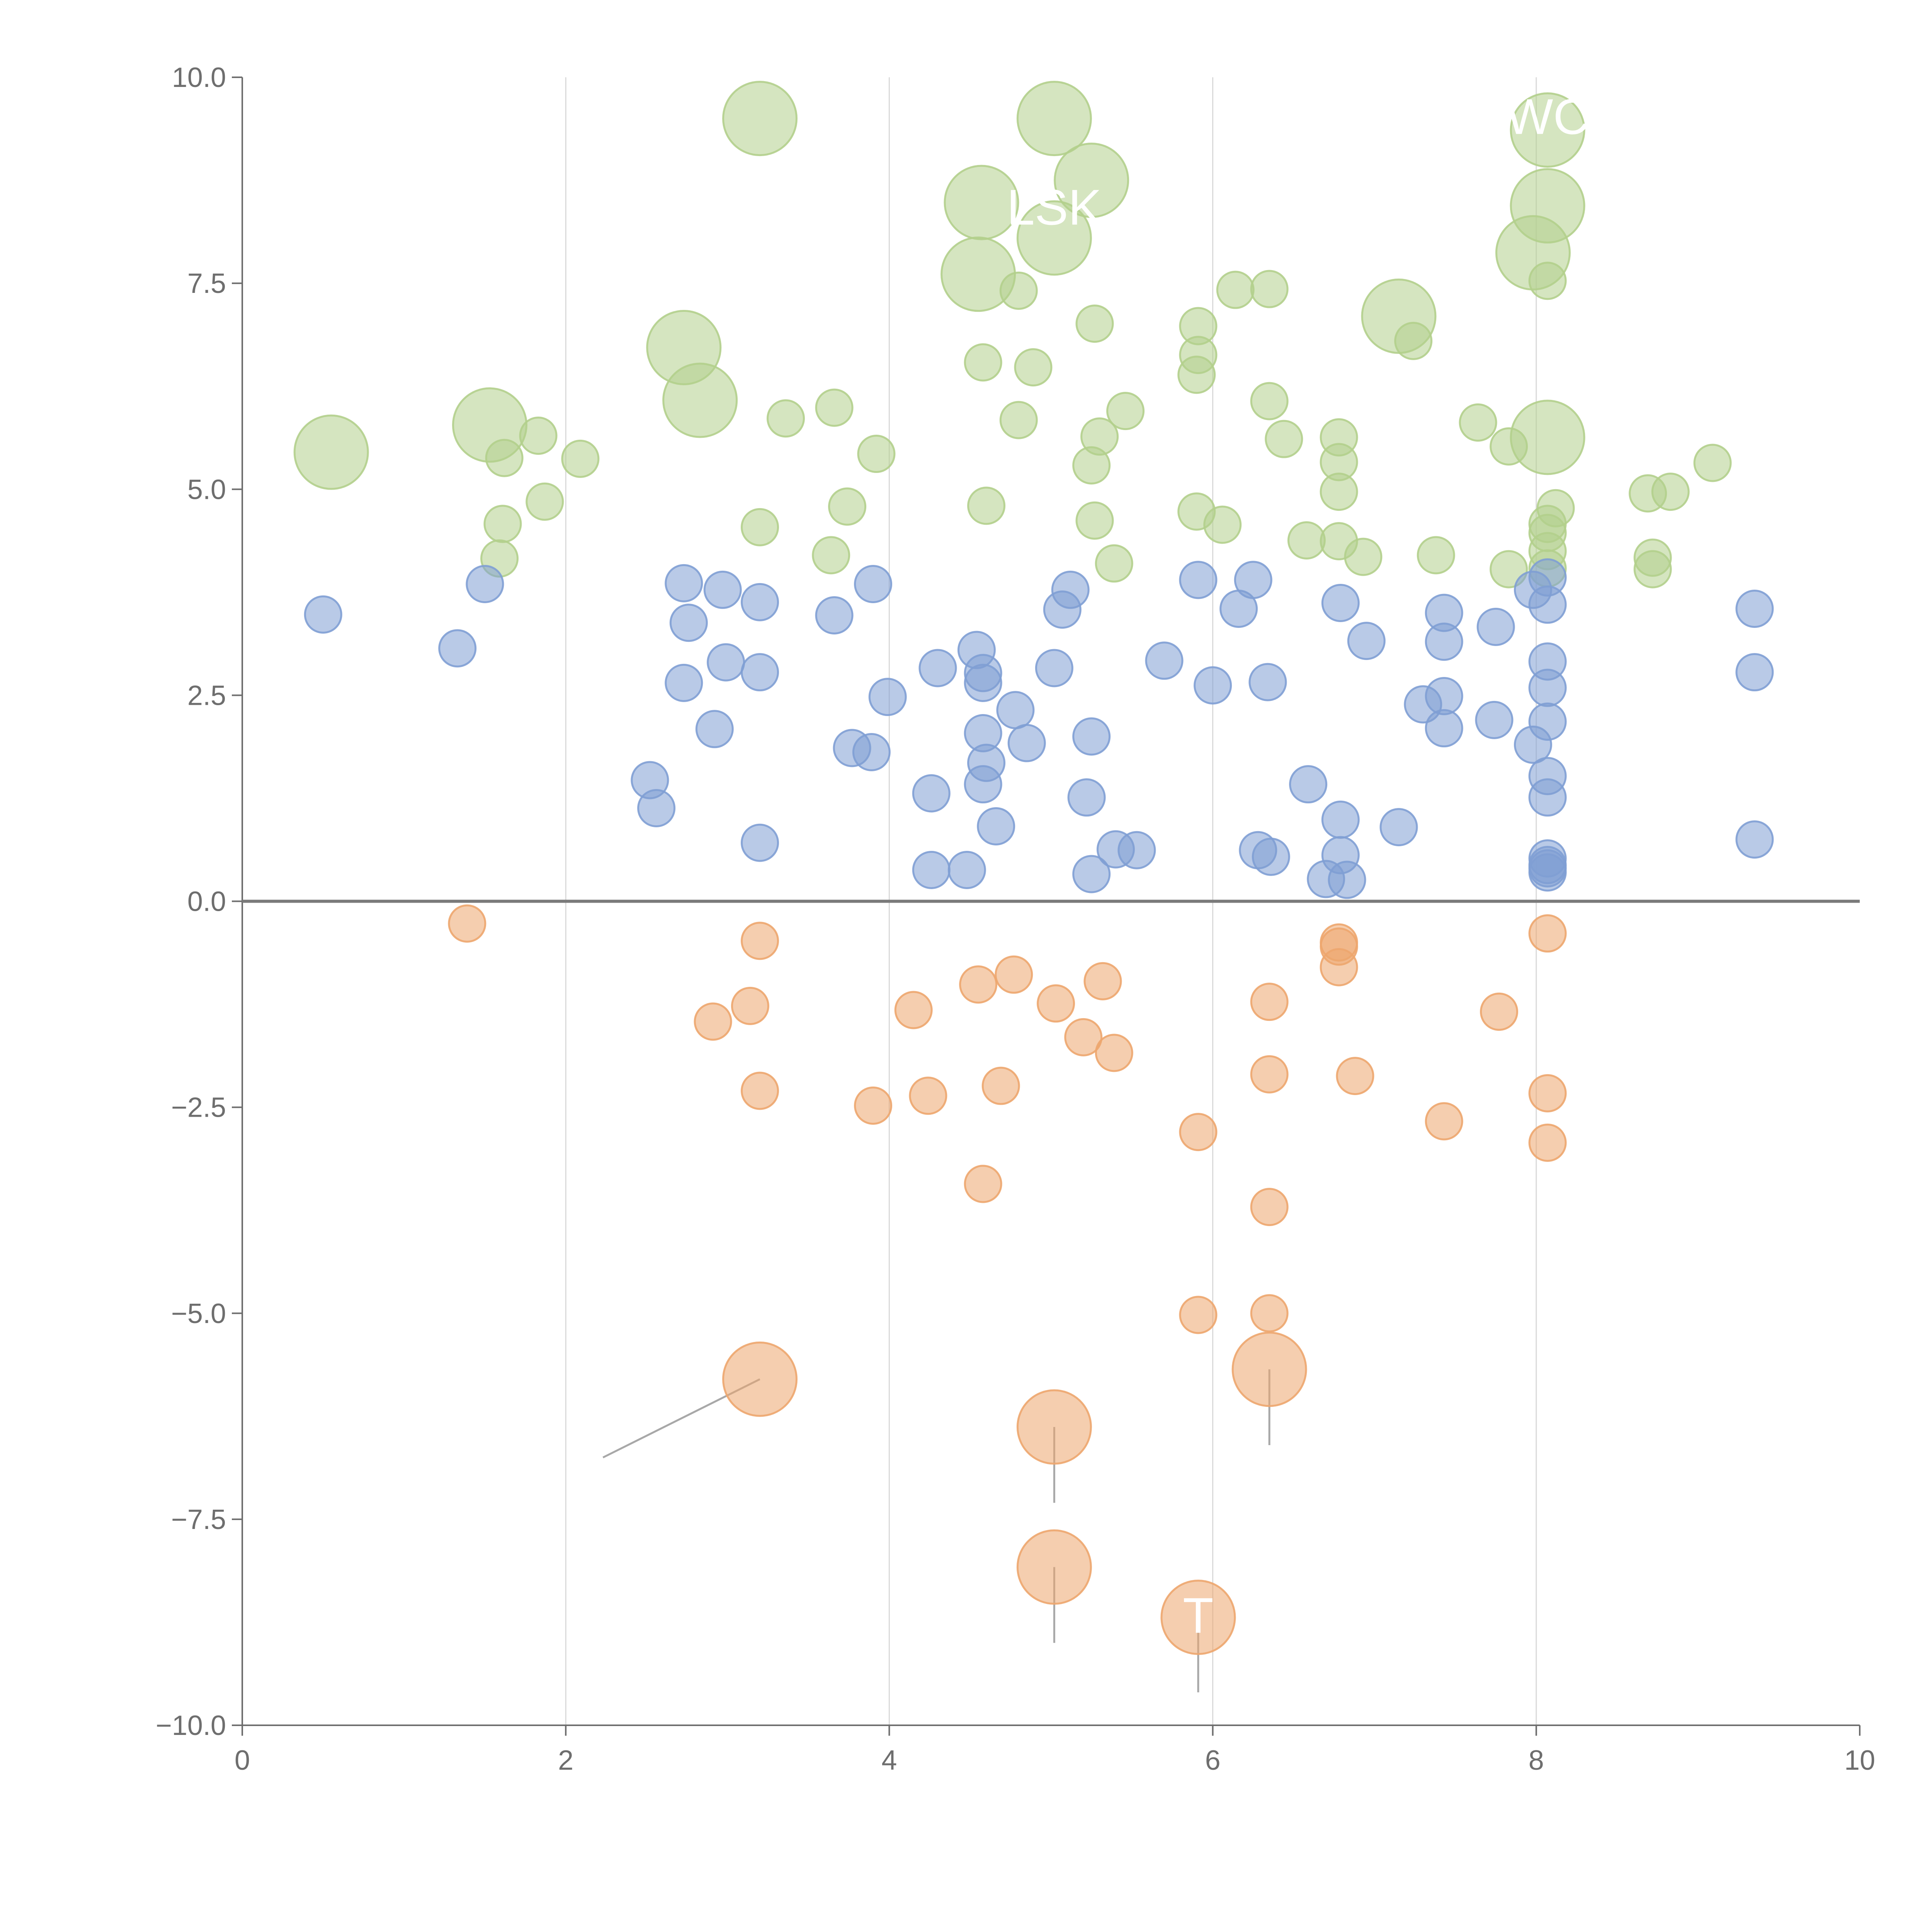 This screenshot has width=1932, height=1932. I want to click on y-tick-label: 2.5, so click(207, 695).